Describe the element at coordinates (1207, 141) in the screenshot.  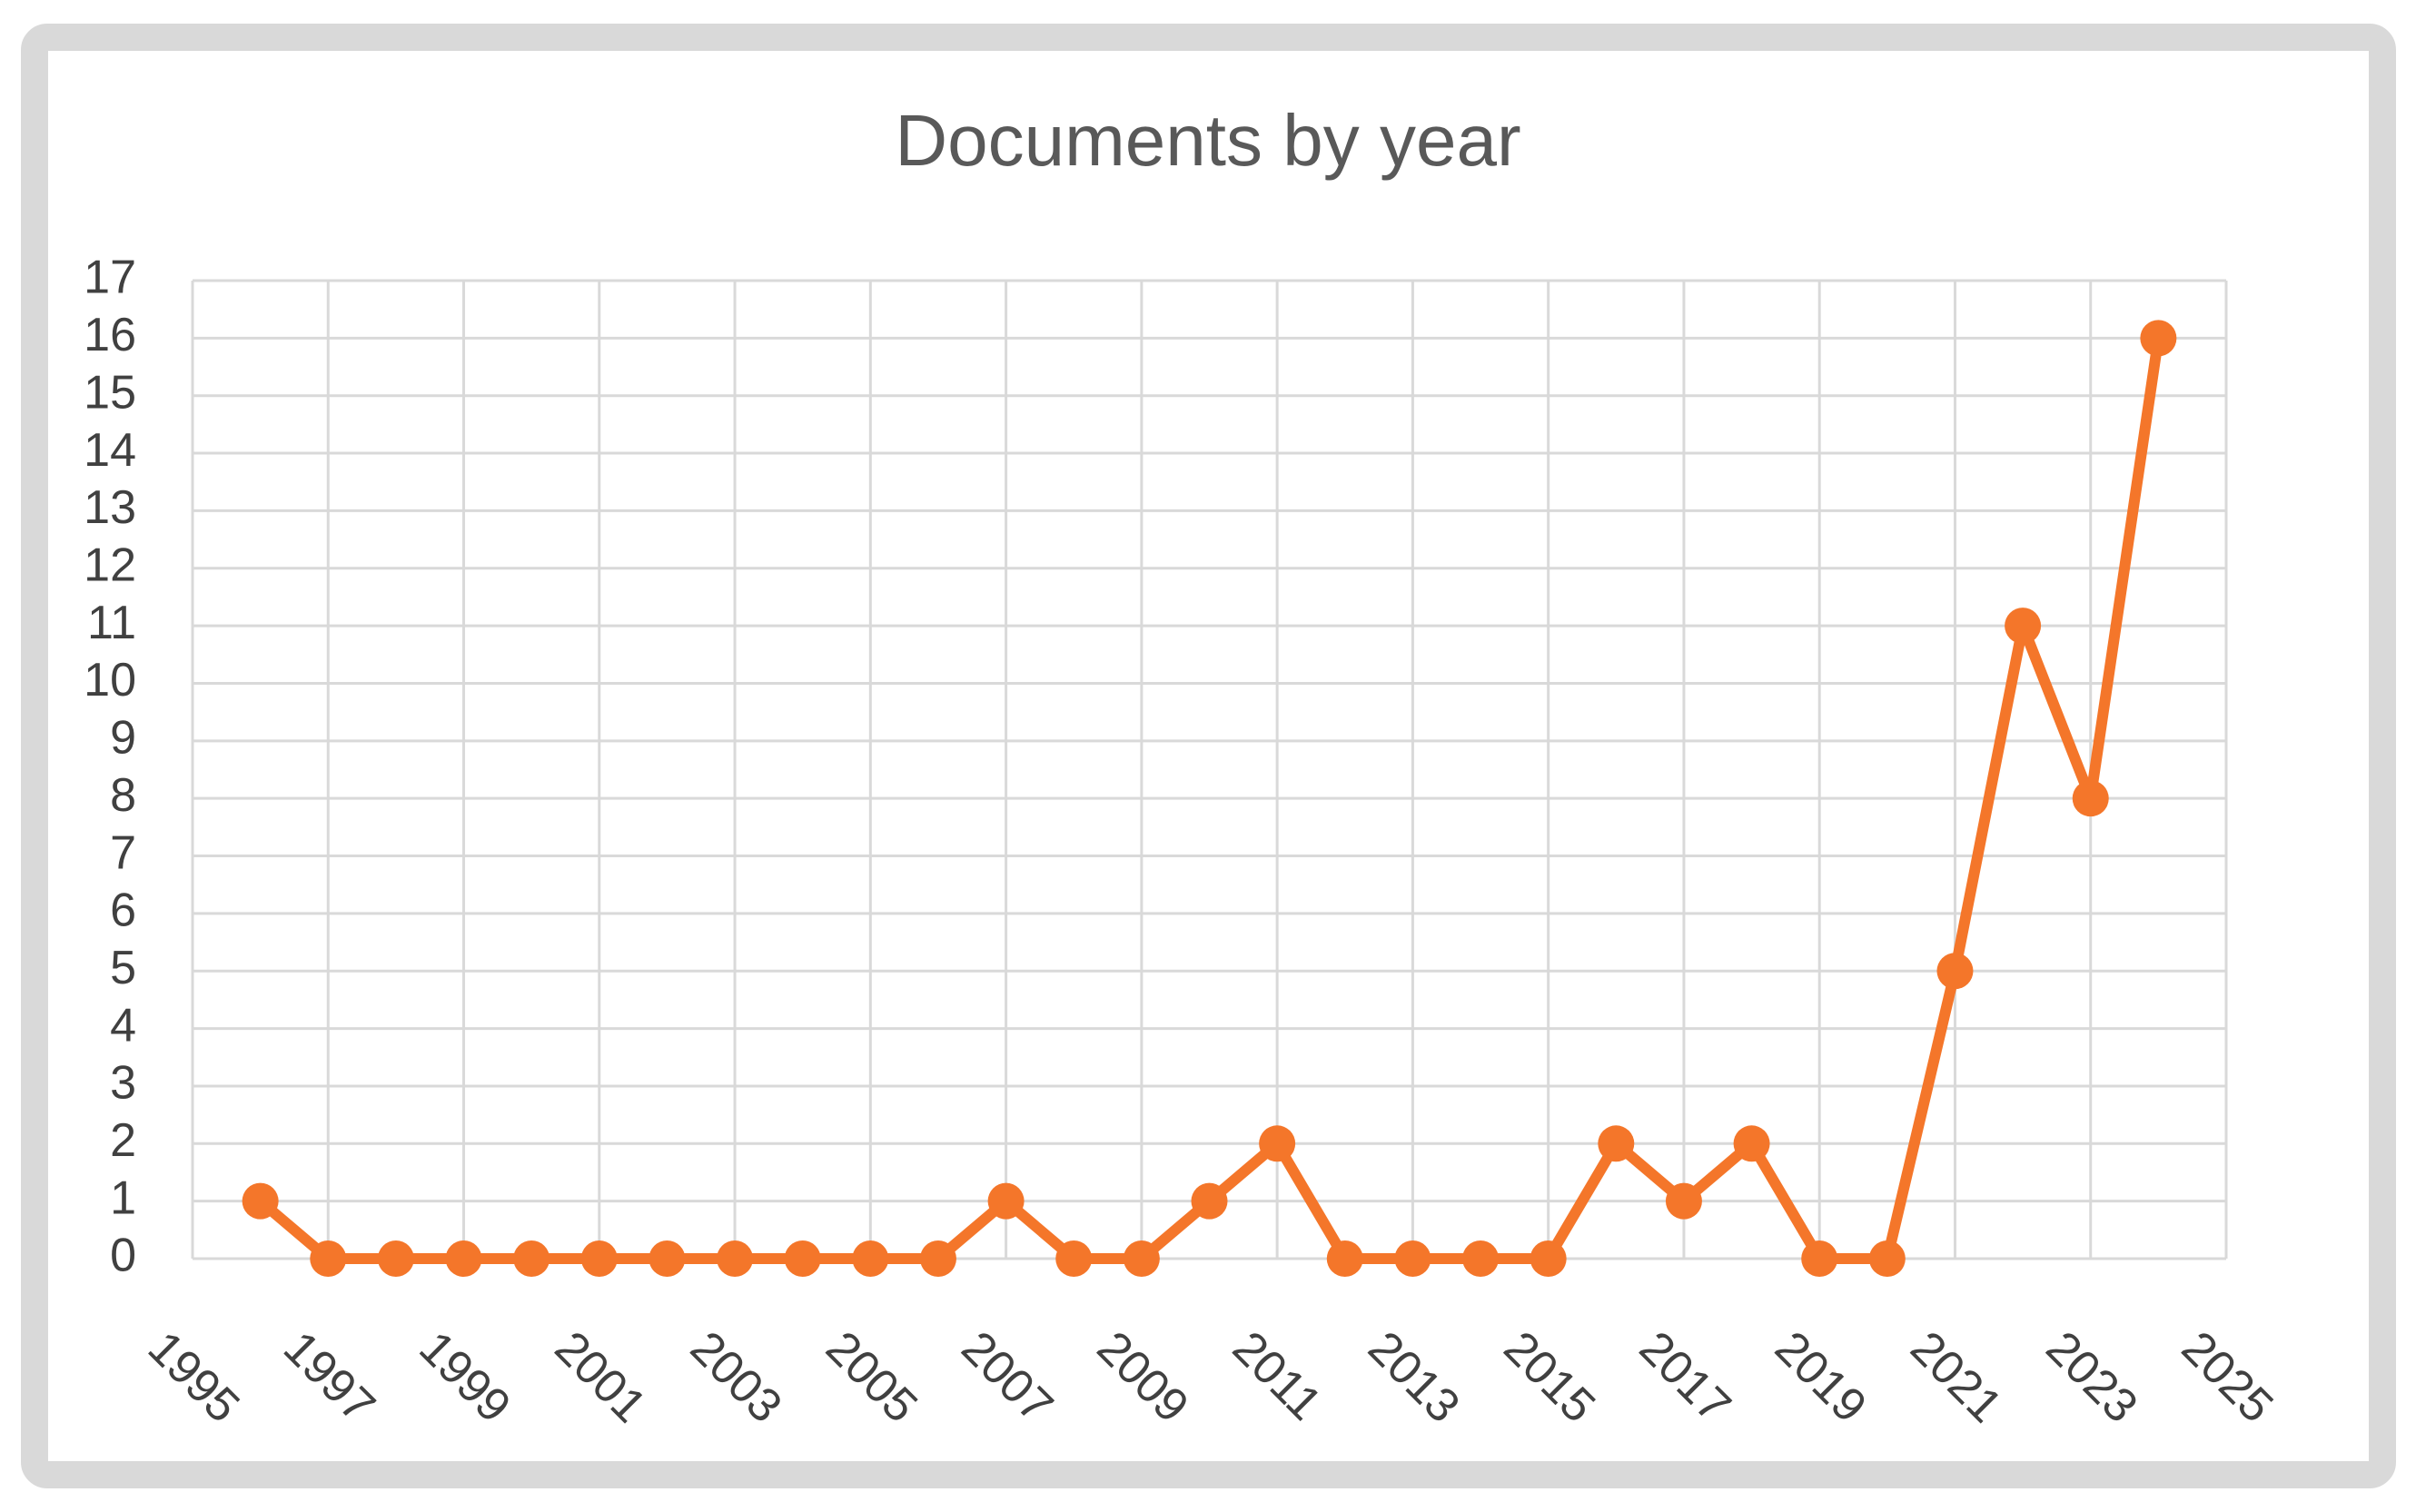
I see `chart-title: Documents by year` at that location.